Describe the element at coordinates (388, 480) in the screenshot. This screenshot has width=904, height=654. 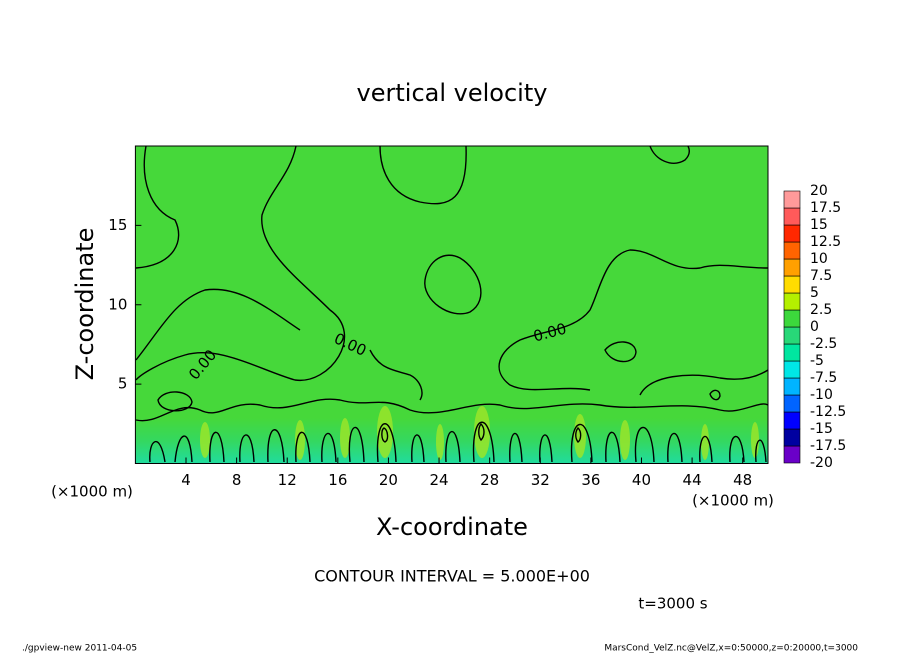
I see `x-tick-label: 20` at that location.